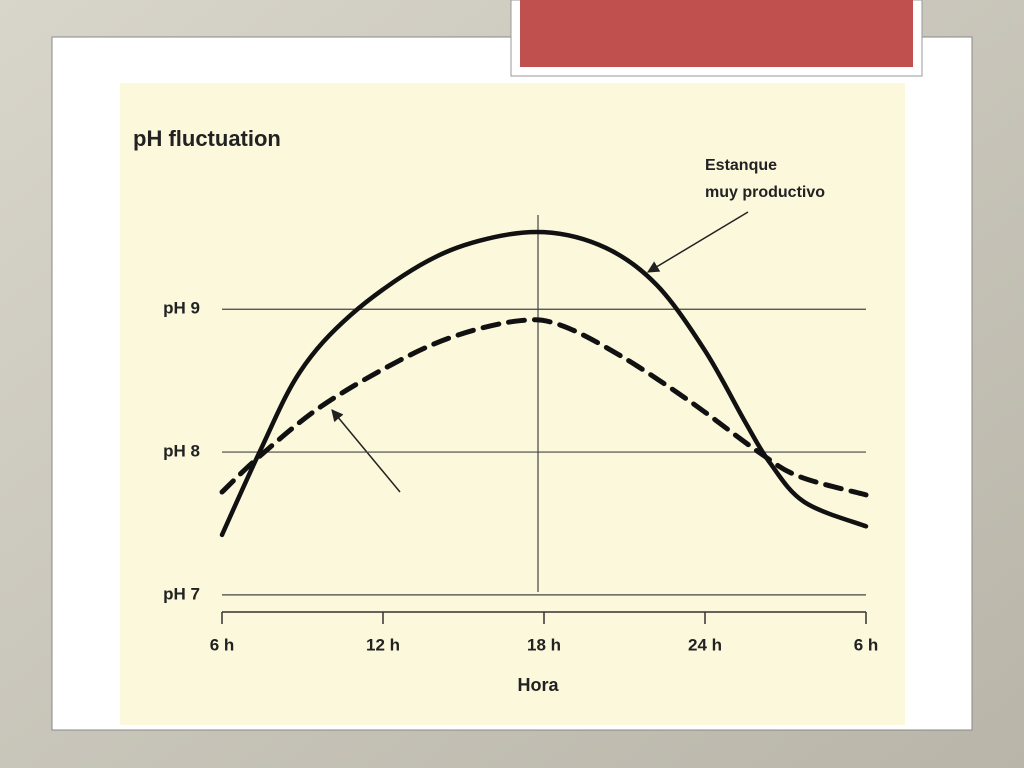 Image resolution: width=1024 pixels, height=768 pixels. What do you see at coordinates (383, 644) in the screenshot?
I see `x-tick-label: 12 h` at bounding box center [383, 644].